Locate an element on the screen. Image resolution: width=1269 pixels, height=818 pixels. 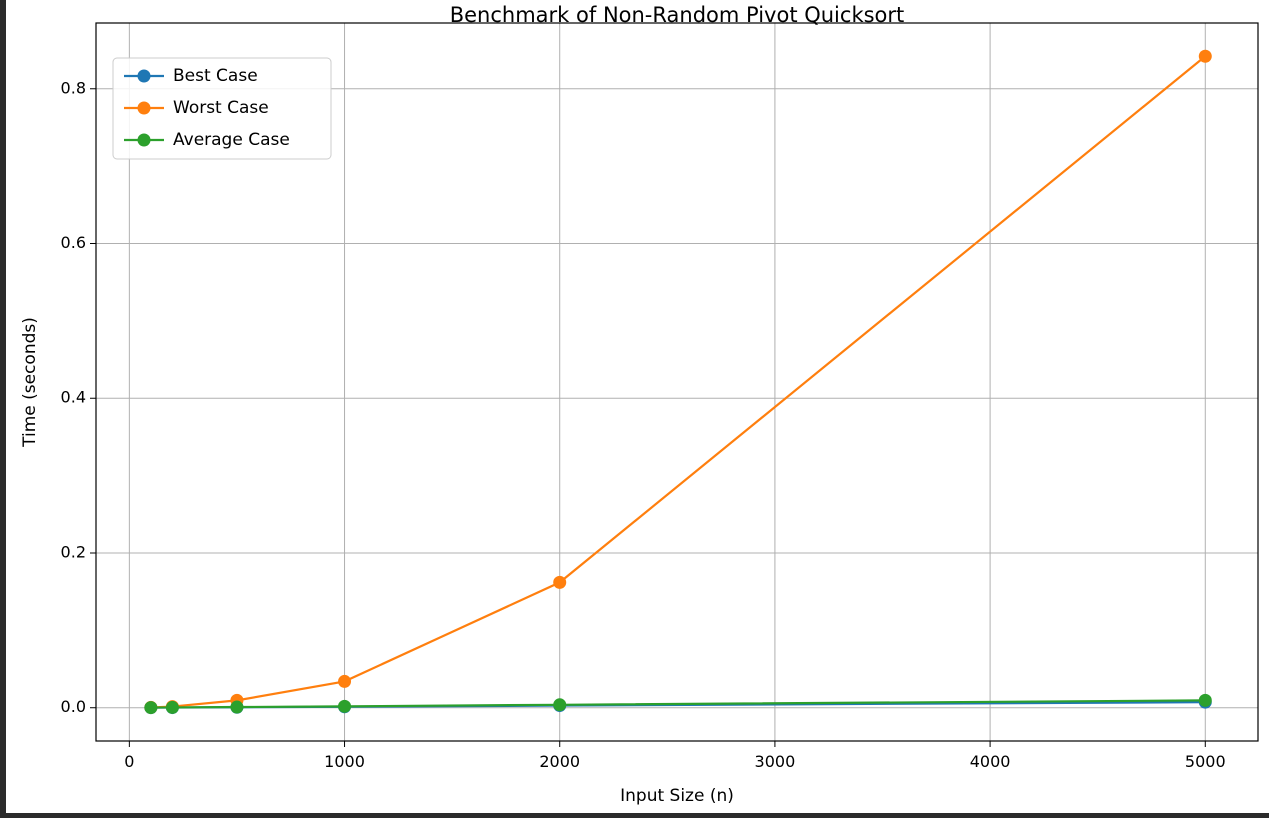
legend-item-best-case: Best Case is located at coordinates (191, 76).